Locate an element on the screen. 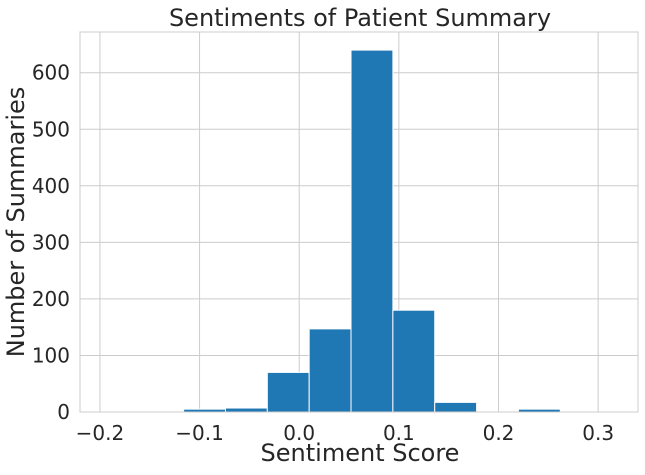 This screenshot has width=645, height=475. x-tick-label: 0.0 is located at coordinates (299, 433).